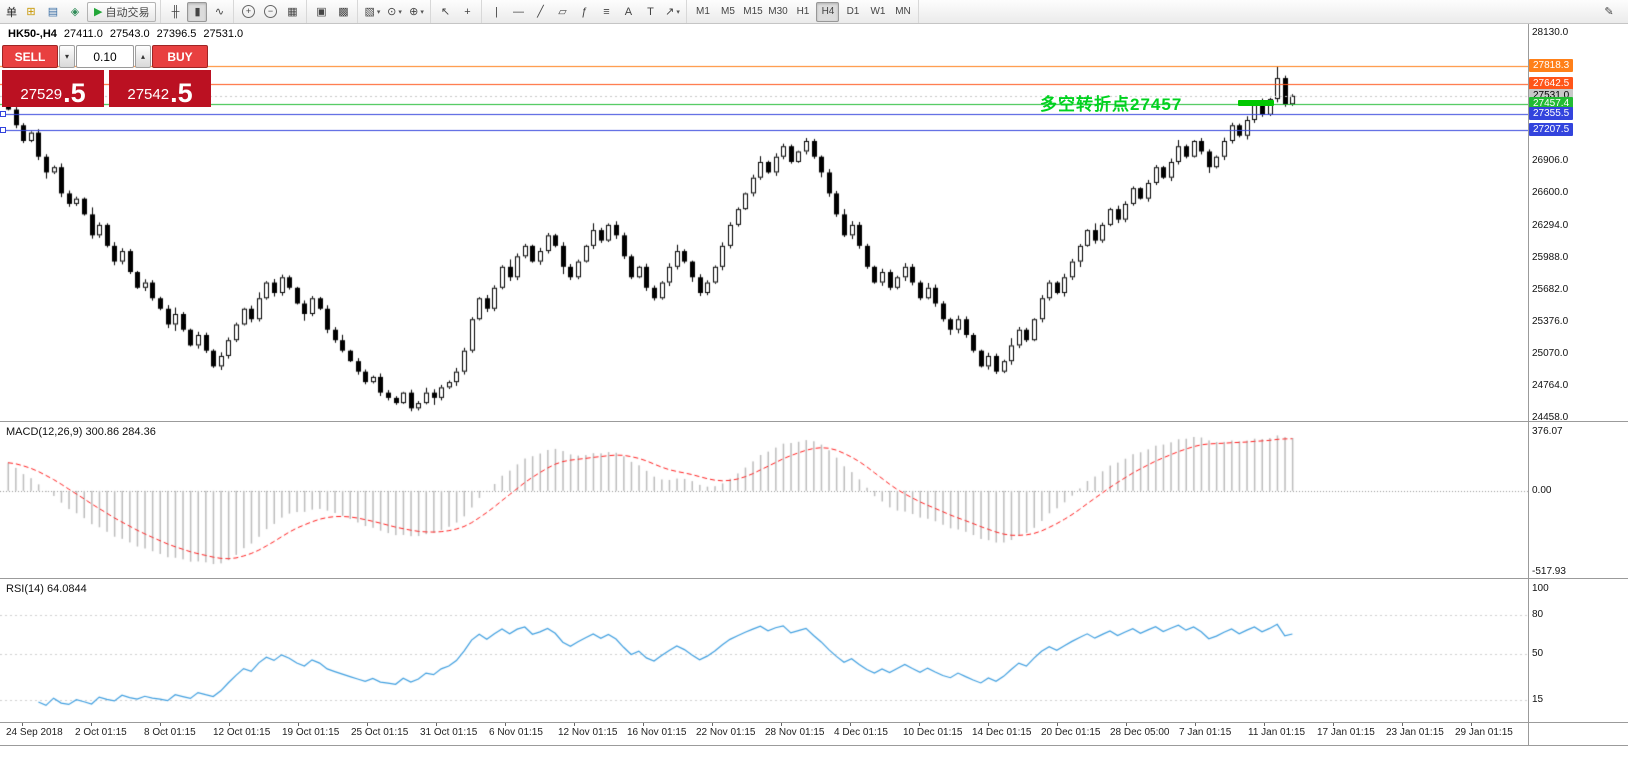 Image resolution: width=1628 pixels, height=770 pixels. I want to click on fibonacci-icon: ƒ, so click(584, 11).